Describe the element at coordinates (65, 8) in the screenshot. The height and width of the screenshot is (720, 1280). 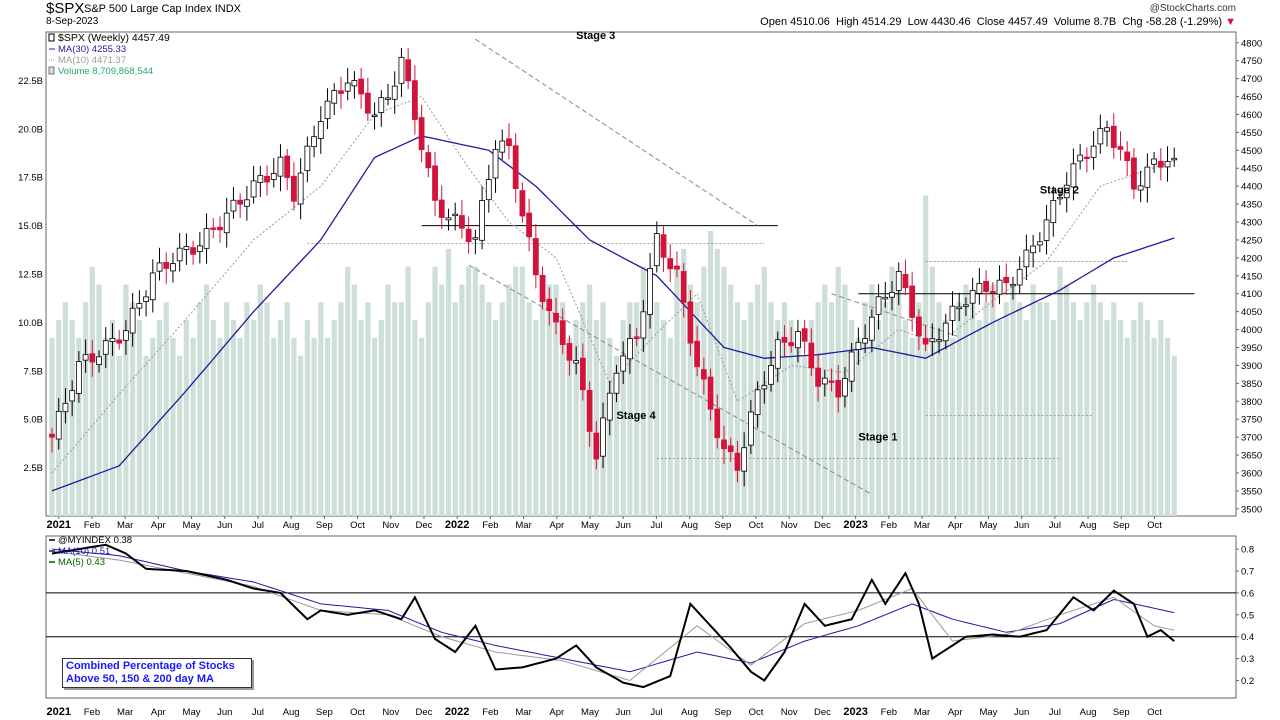
I see `chart-symbol: $SPX` at that location.